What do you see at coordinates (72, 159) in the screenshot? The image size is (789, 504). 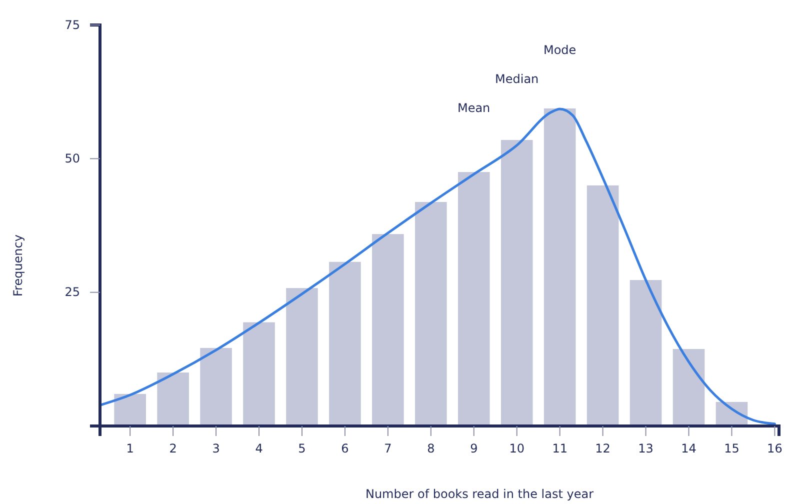 I see `y-tick-label: 50` at bounding box center [72, 159].